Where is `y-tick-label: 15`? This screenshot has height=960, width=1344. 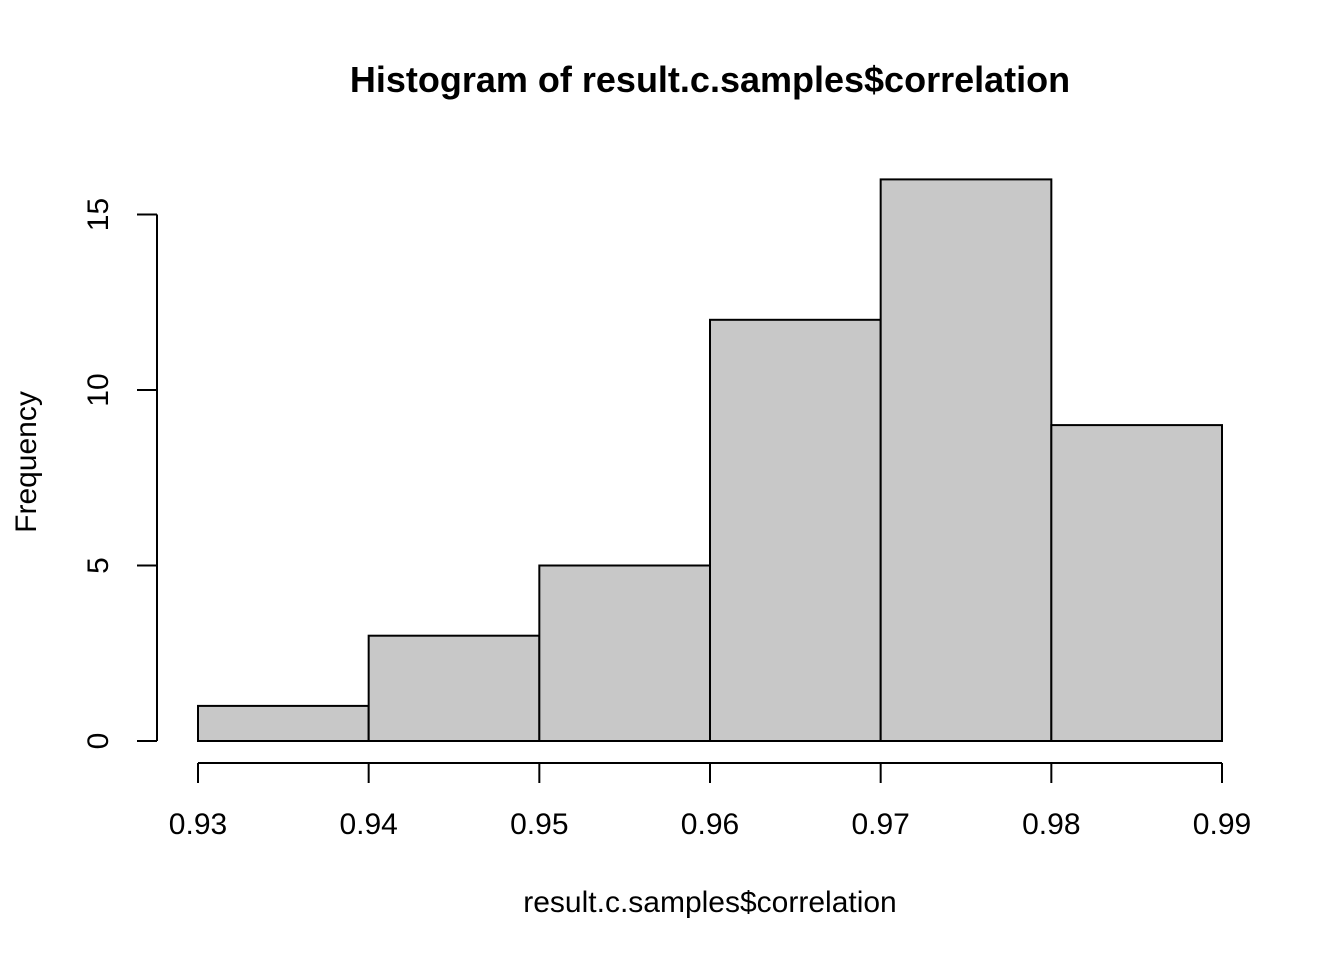
y-tick-label: 15 is located at coordinates (98, 214).